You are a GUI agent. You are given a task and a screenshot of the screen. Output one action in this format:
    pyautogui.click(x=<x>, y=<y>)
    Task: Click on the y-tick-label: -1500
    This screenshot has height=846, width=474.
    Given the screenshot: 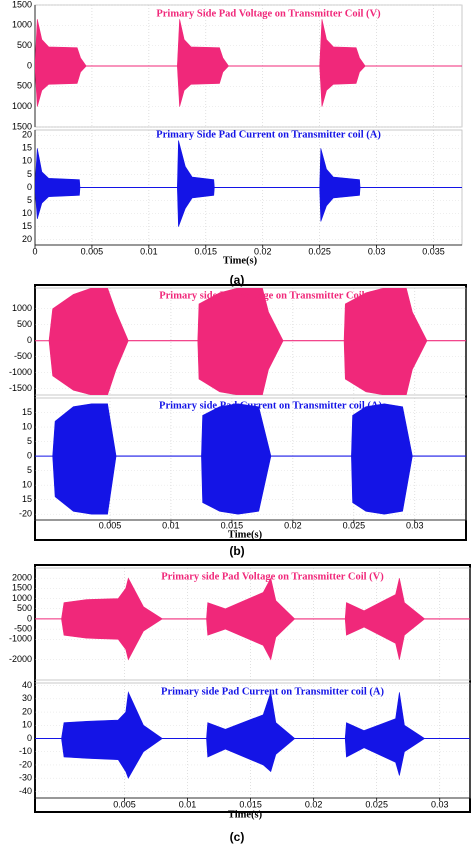 What is the action you would take?
    pyautogui.click(x=20, y=388)
    